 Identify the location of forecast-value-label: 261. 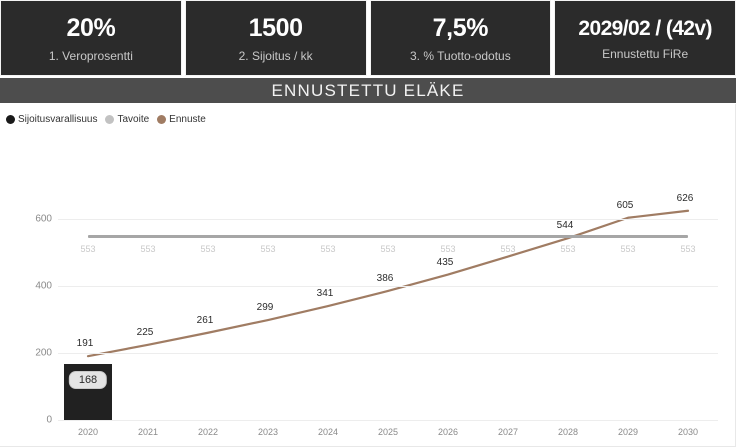
(205, 320).